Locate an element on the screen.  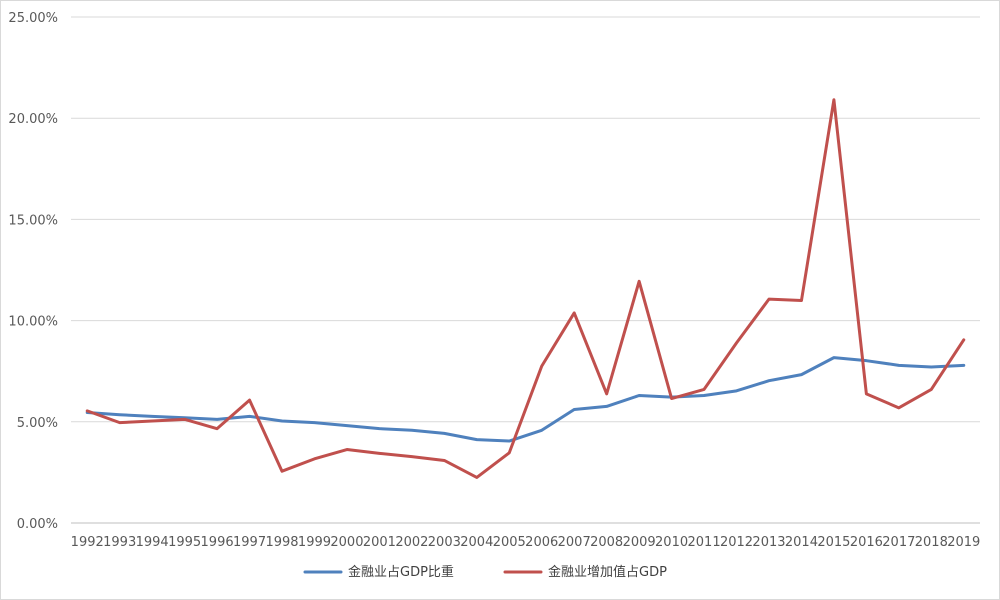
y-tick-label: 10.00% is located at coordinates (33, 322).